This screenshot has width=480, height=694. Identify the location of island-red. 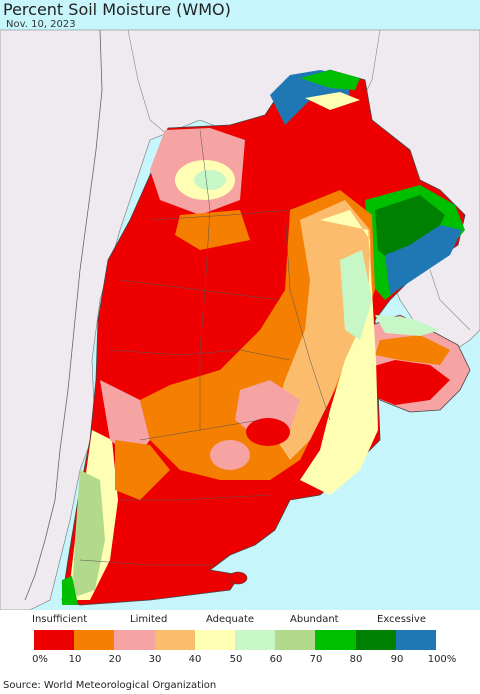
(238, 578).